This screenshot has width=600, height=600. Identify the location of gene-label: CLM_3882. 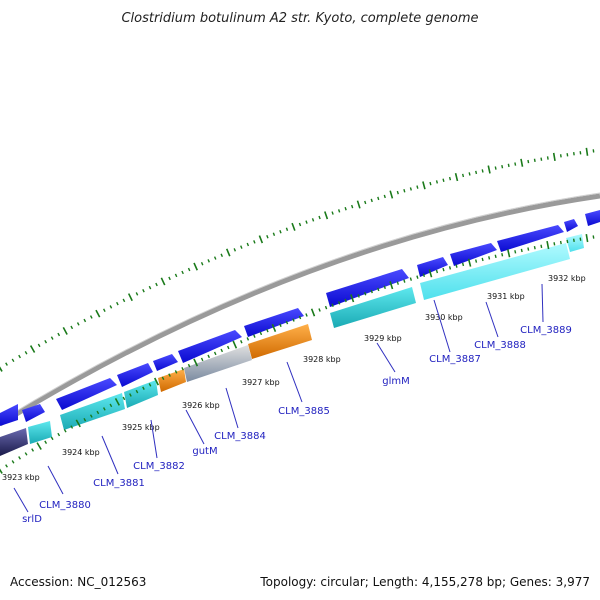
(159, 466).